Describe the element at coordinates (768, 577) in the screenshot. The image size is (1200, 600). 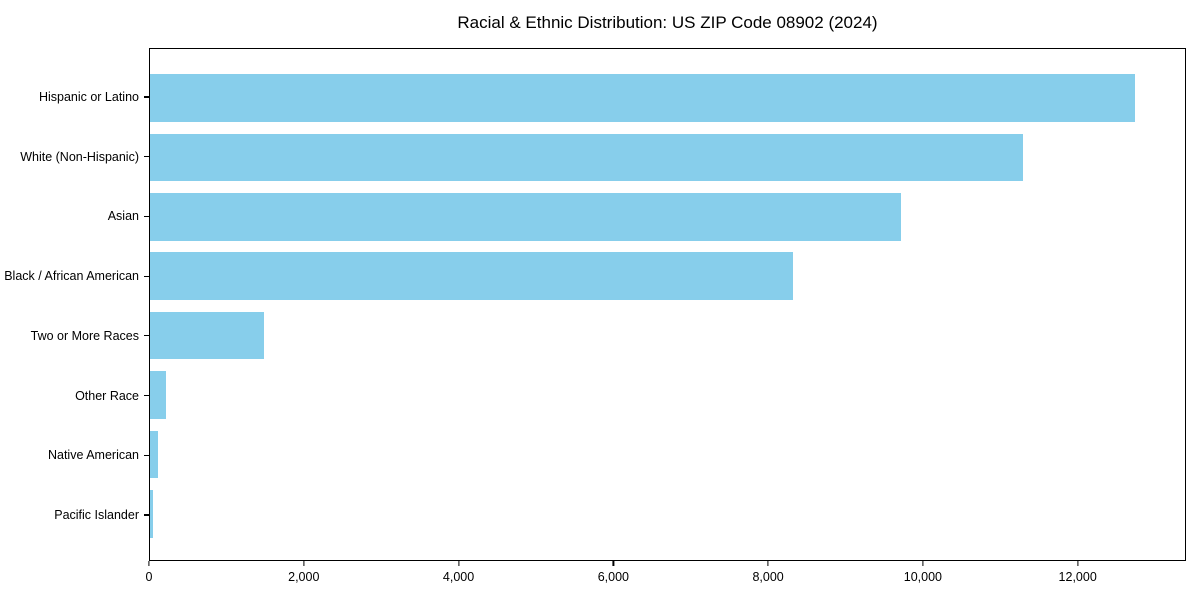
I see `x-tick-label: 8,000` at that location.